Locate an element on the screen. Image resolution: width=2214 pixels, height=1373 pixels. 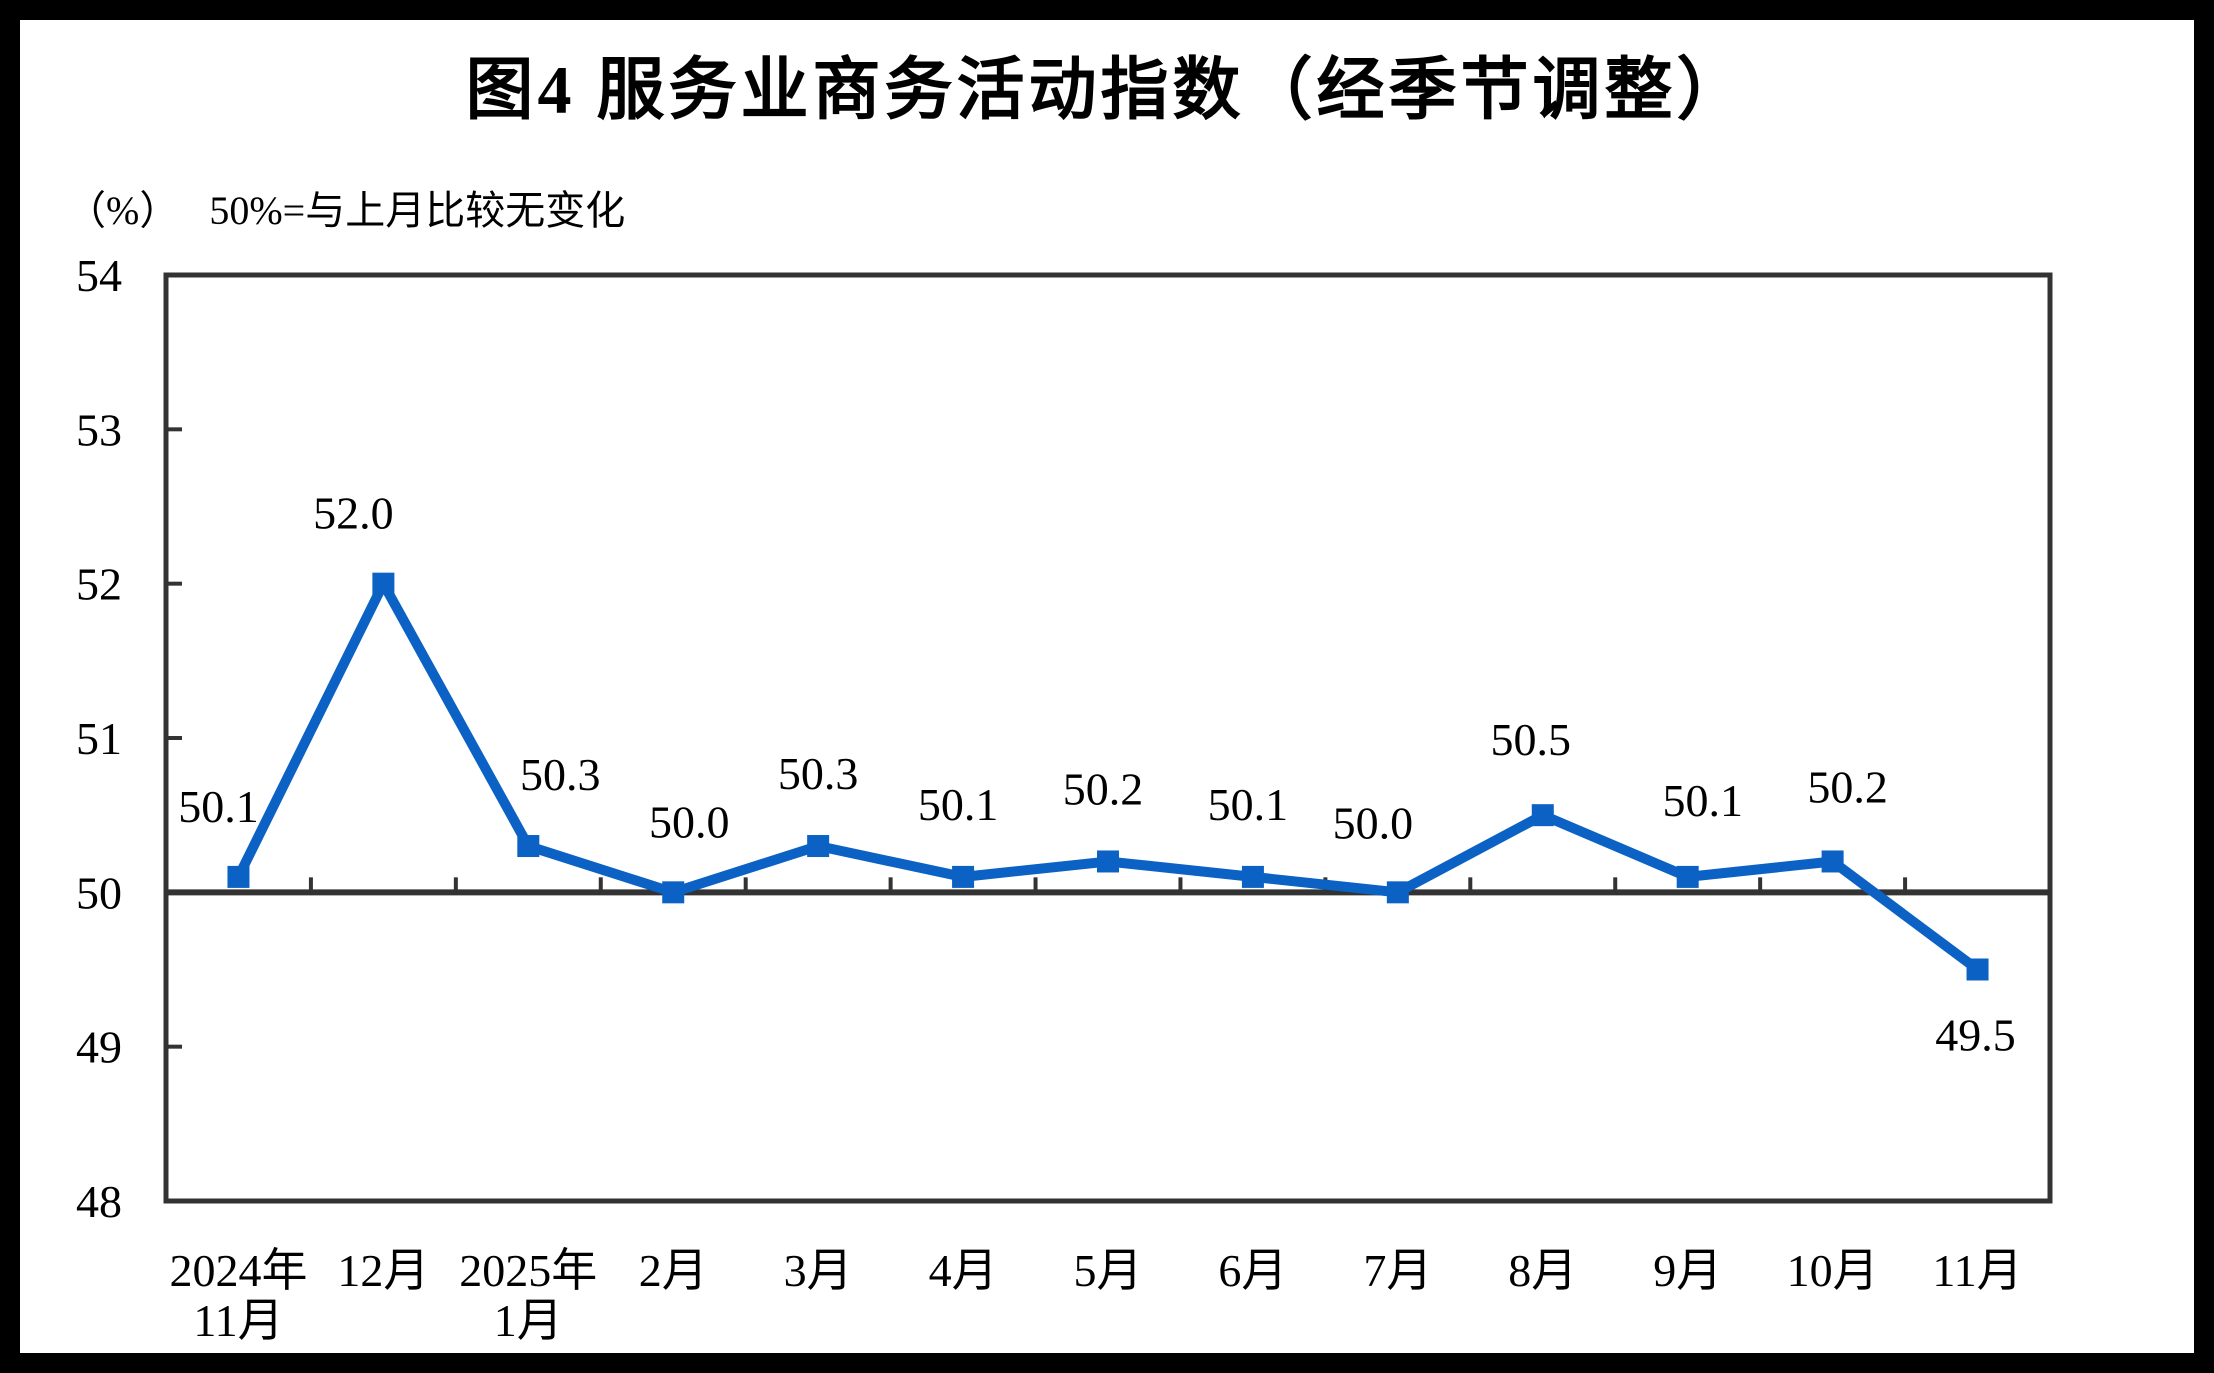
data-point-label: 50.5 is located at coordinates (1531, 739).